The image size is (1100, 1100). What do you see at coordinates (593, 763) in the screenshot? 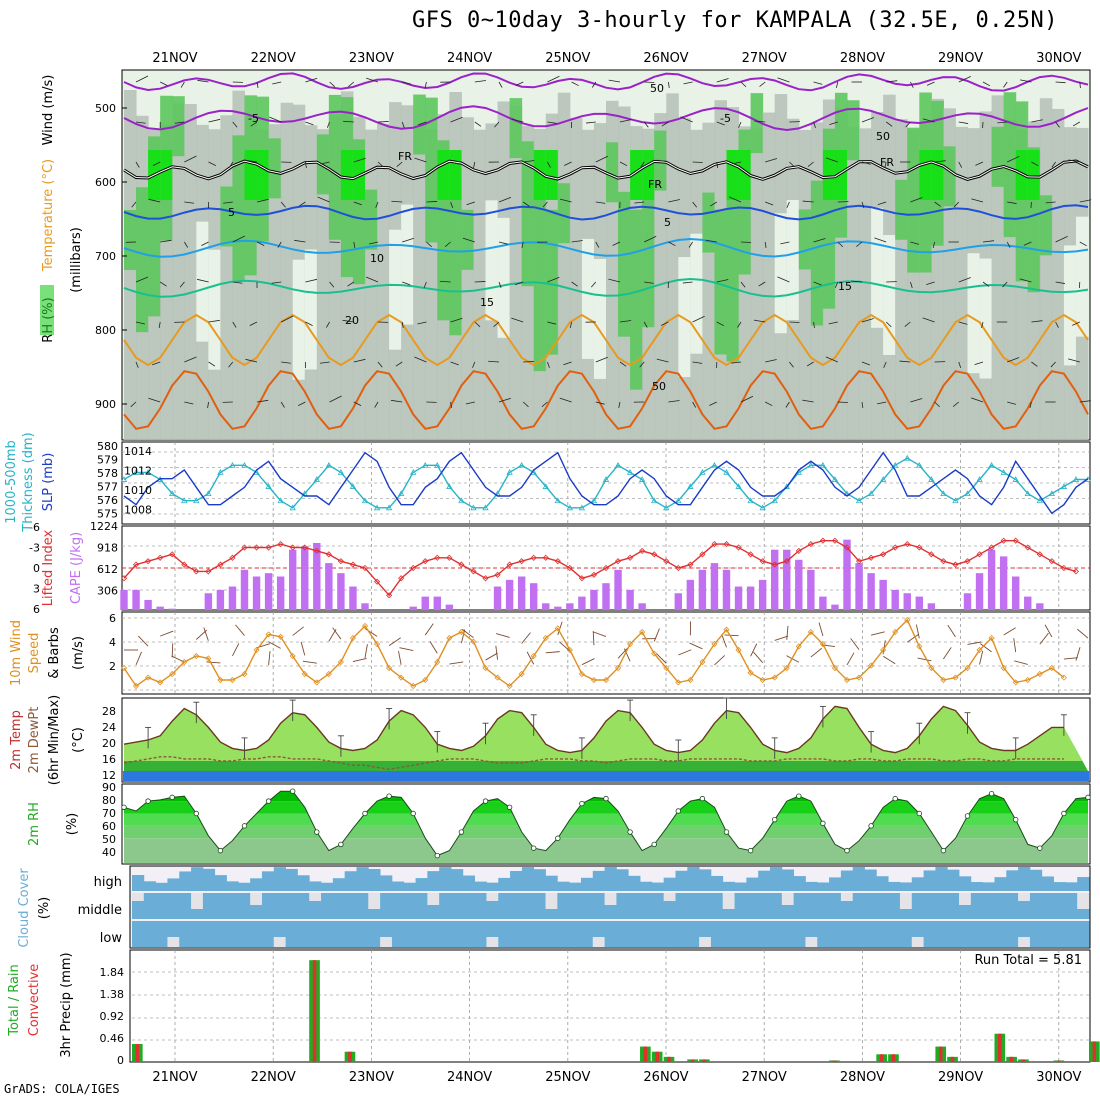
I see `dewpoint-line` at bounding box center [593, 763].